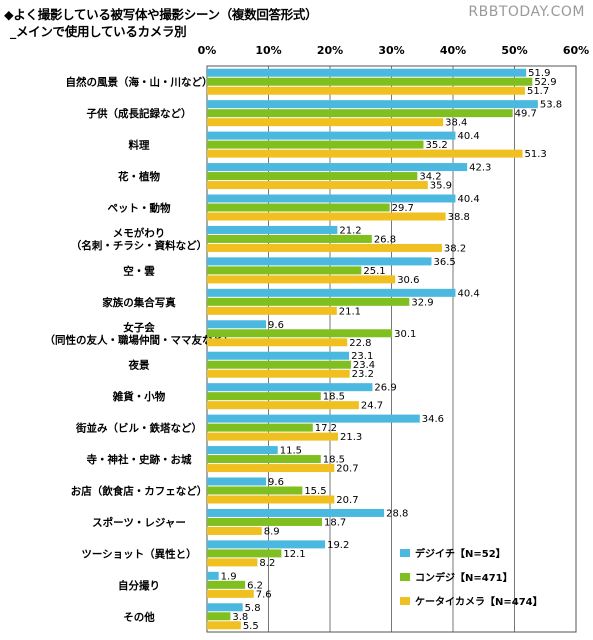 This screenshot has width=593, height=640. Describe the element at coordinates (408, 280) in the screenshot. I see `data-label: 30.6` at that location.